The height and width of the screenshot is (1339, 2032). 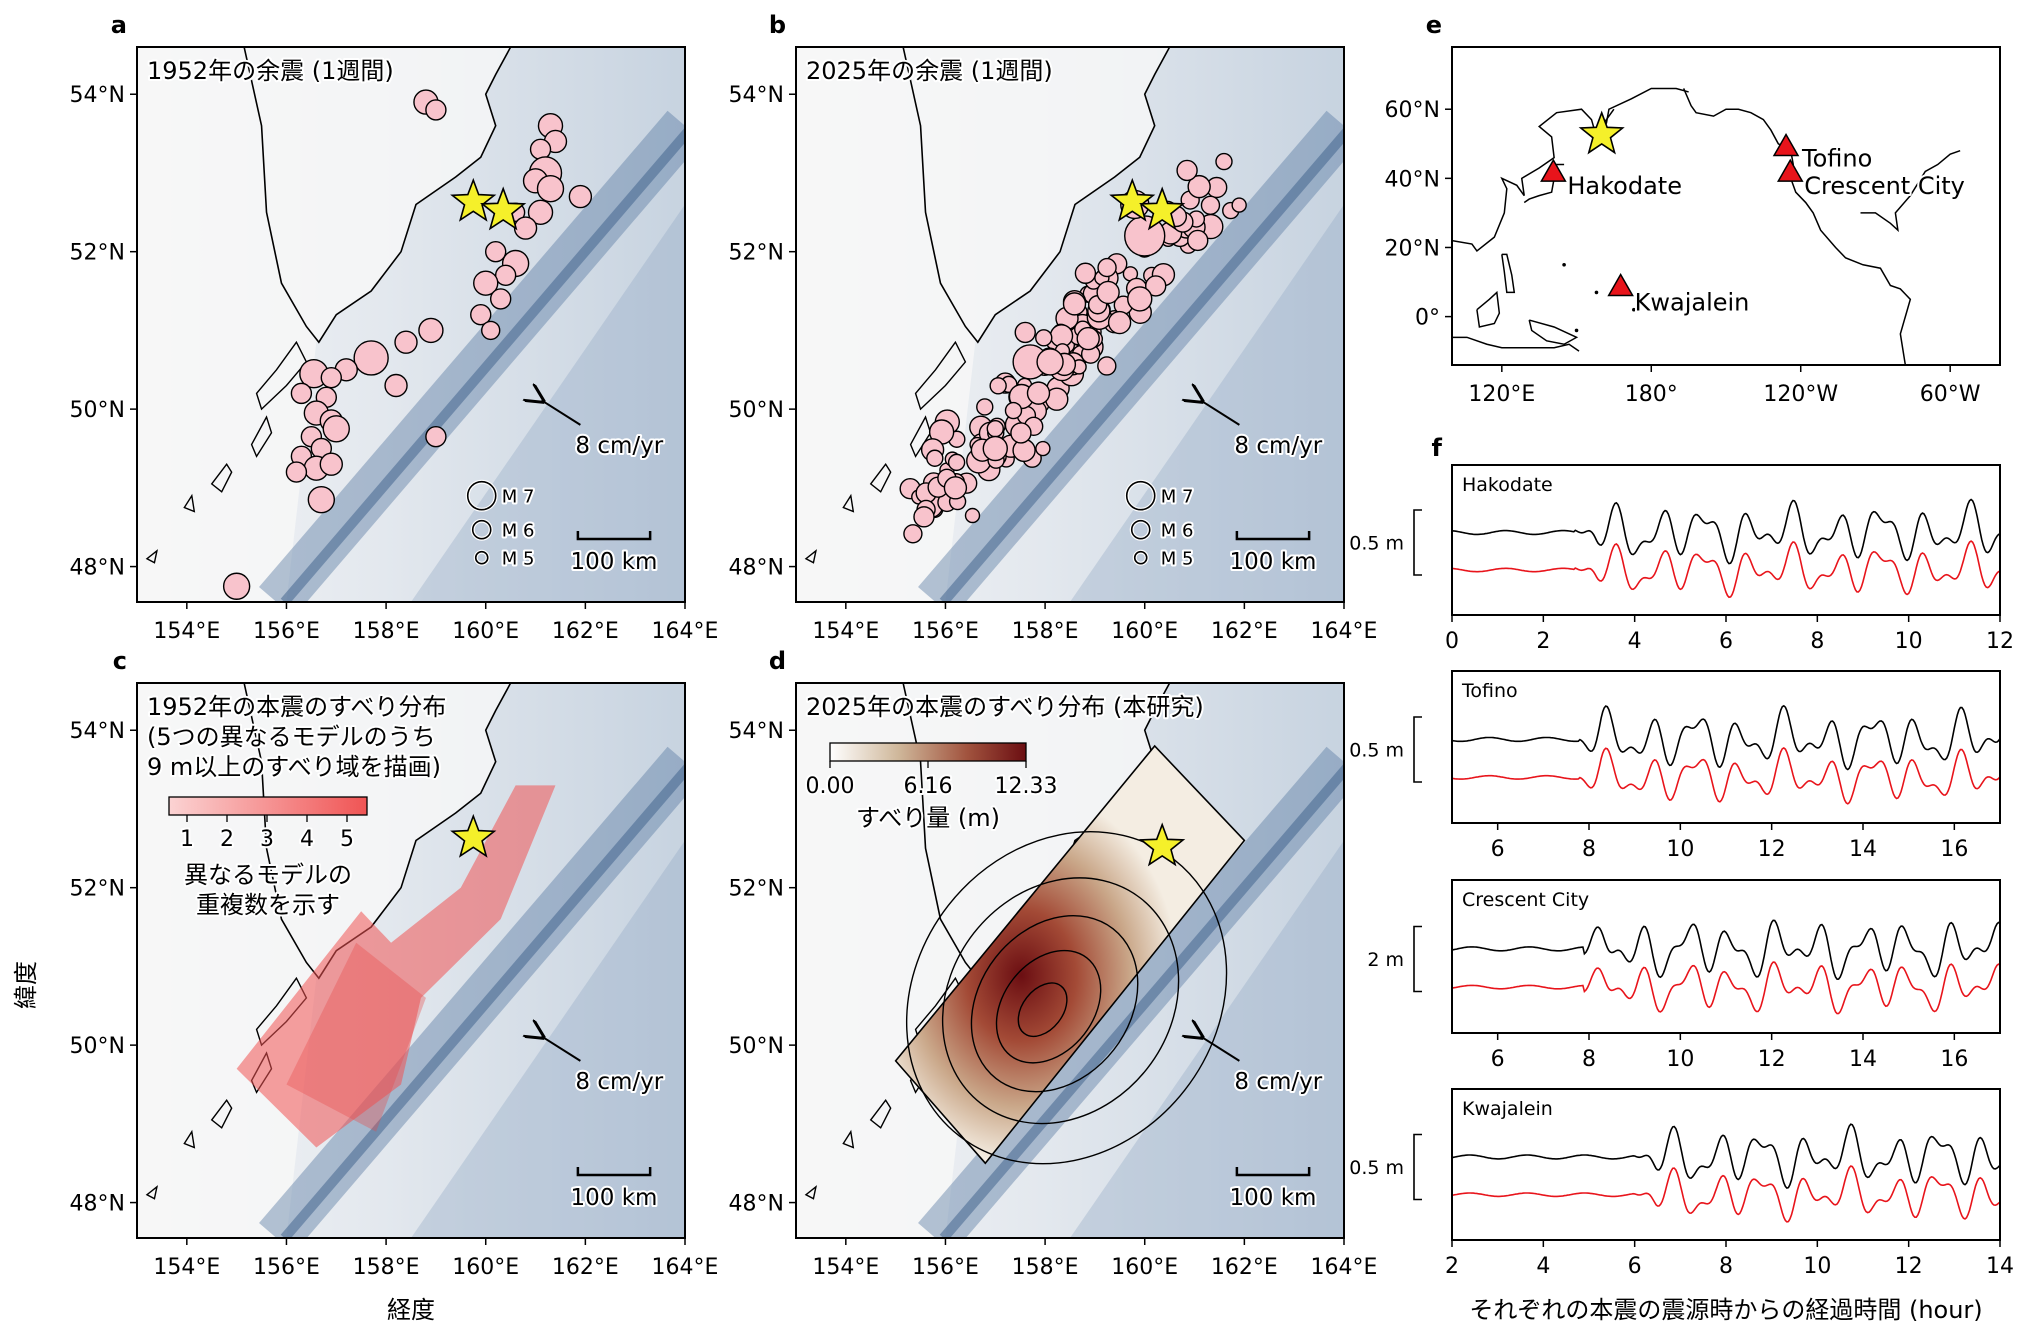 What do you see at coordinates (1507, 1109) in the screenshot?
I see `tide-station-label: Kwajalein` at bounding box center [1507, 1109].